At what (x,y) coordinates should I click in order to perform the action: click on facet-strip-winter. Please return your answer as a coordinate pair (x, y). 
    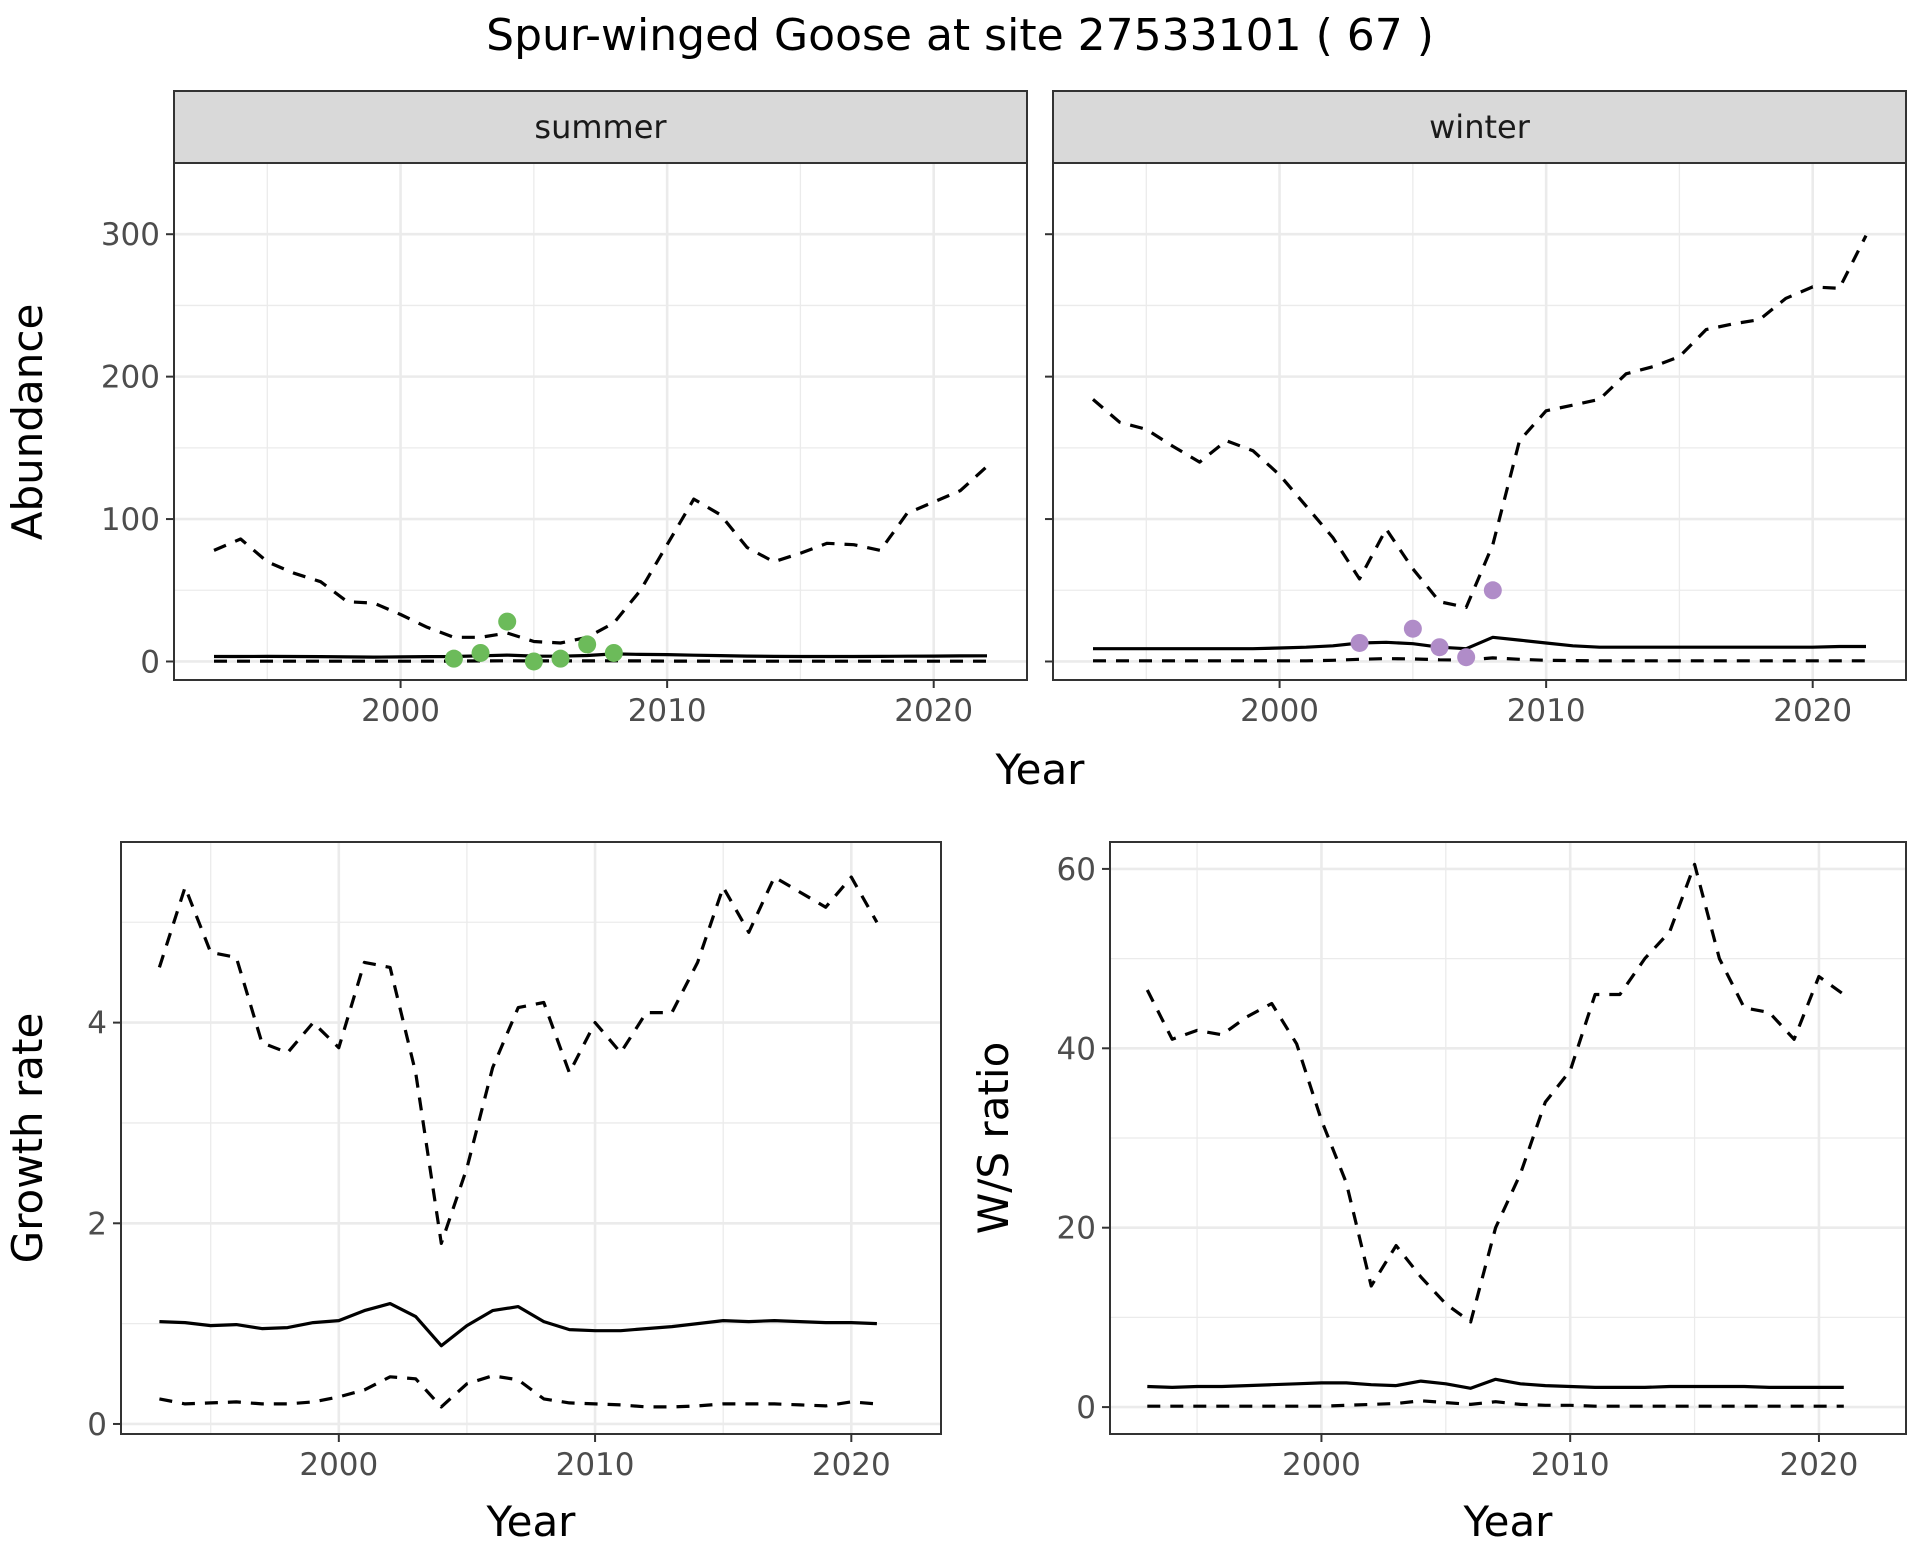
    Looking at the image, I should click on (1479, 127).